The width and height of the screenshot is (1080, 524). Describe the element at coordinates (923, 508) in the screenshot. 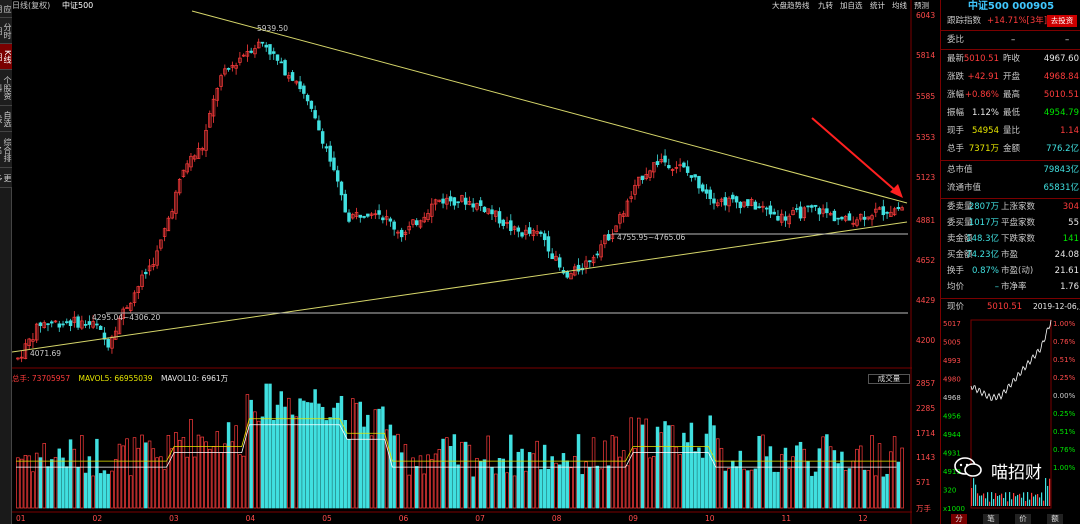

I see `vol-tick-6: 万手` at that location.